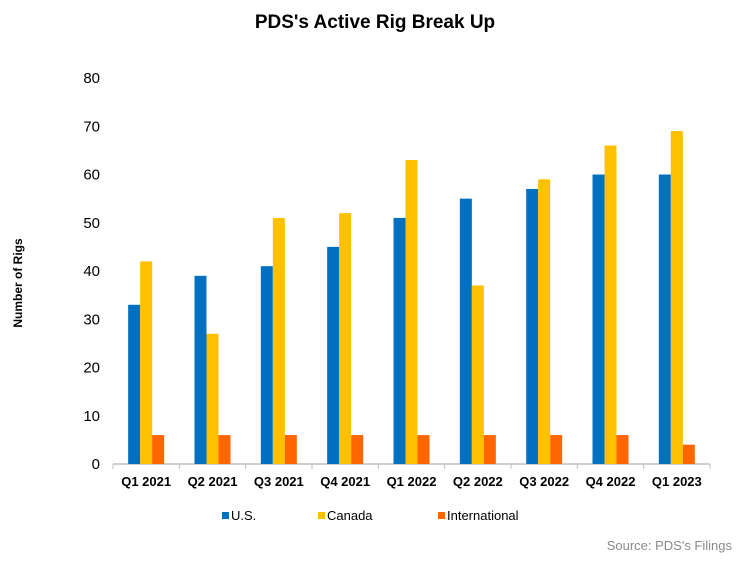 The height and width of the screenshot is (570, 750). What do you see at coordinates (478, 481) in the screenshot?
I see `x-tick-label: Q2 2022` at bounding box center [478, 481].